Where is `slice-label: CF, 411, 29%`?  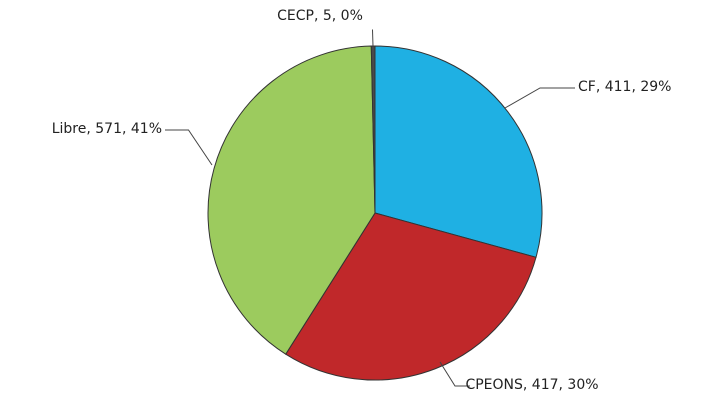 slice-label: CF, 411, 29% is located at coordinates (625, 87).